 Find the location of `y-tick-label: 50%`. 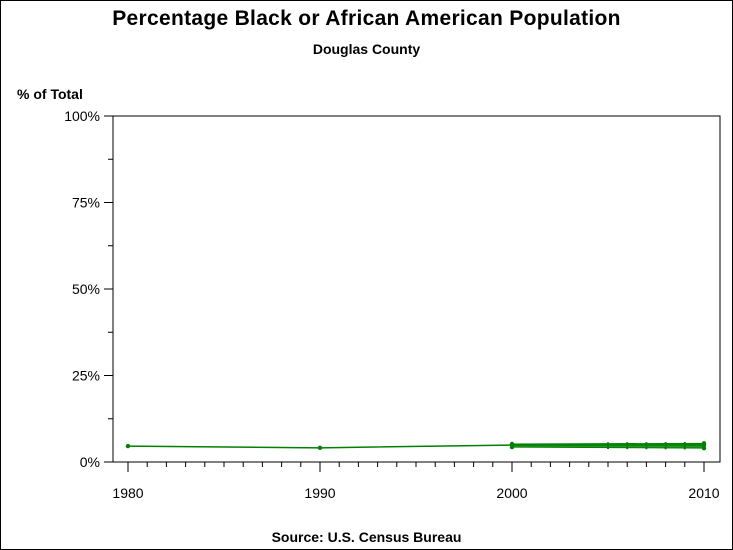

y-tick-label: 50% is located at coordinates (86, 289).